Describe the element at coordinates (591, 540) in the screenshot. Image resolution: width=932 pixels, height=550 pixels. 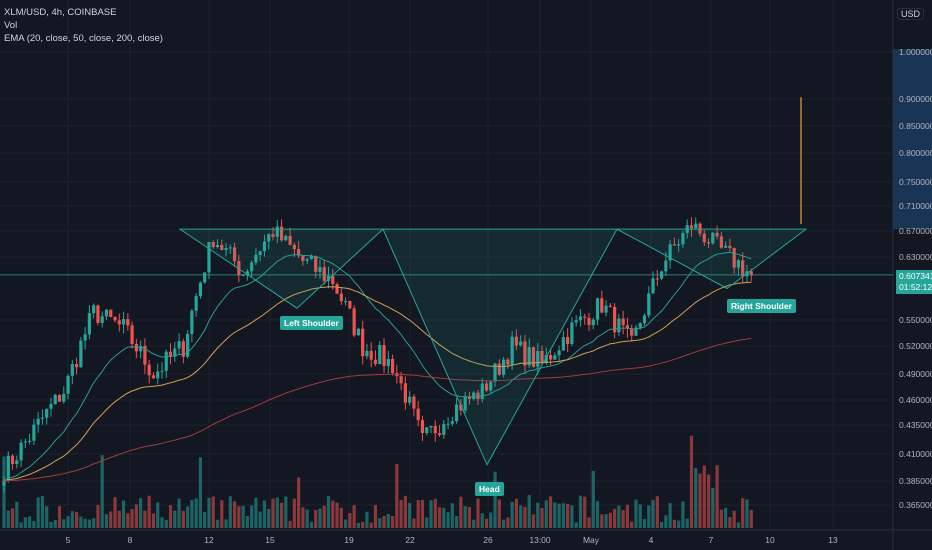
I see `x-tick-8: May` at that location.